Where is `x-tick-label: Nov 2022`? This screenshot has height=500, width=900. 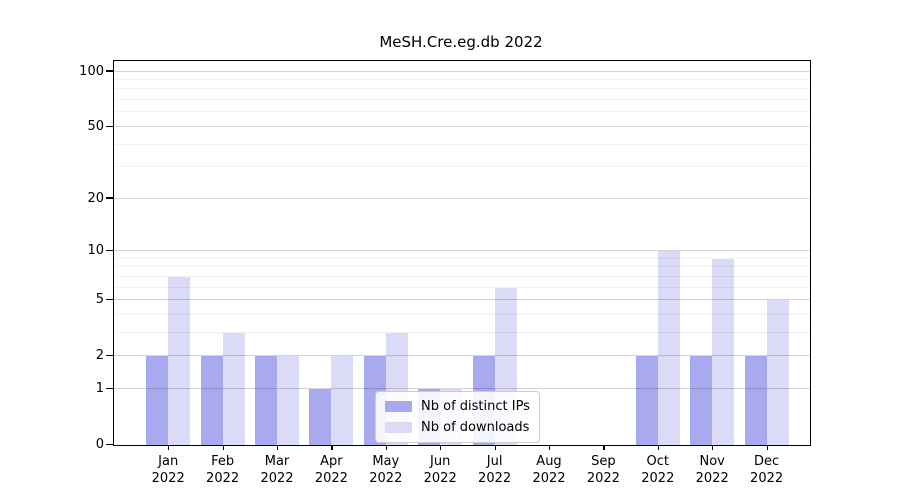 x-tick-label: Nov 2022 is located at coordinates (712, 470).